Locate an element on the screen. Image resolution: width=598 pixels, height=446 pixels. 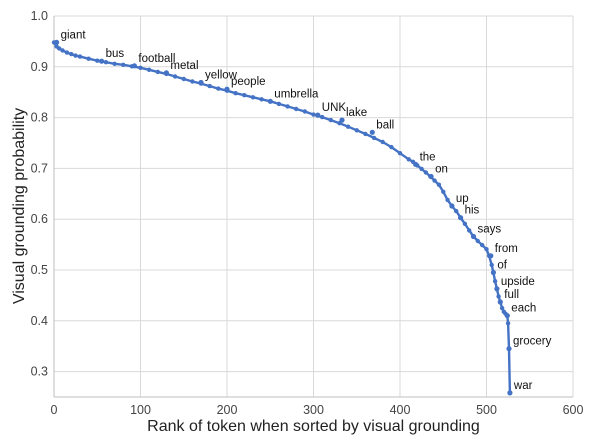
y-tick-label: 0.8 is located at coordinates (39, 118).